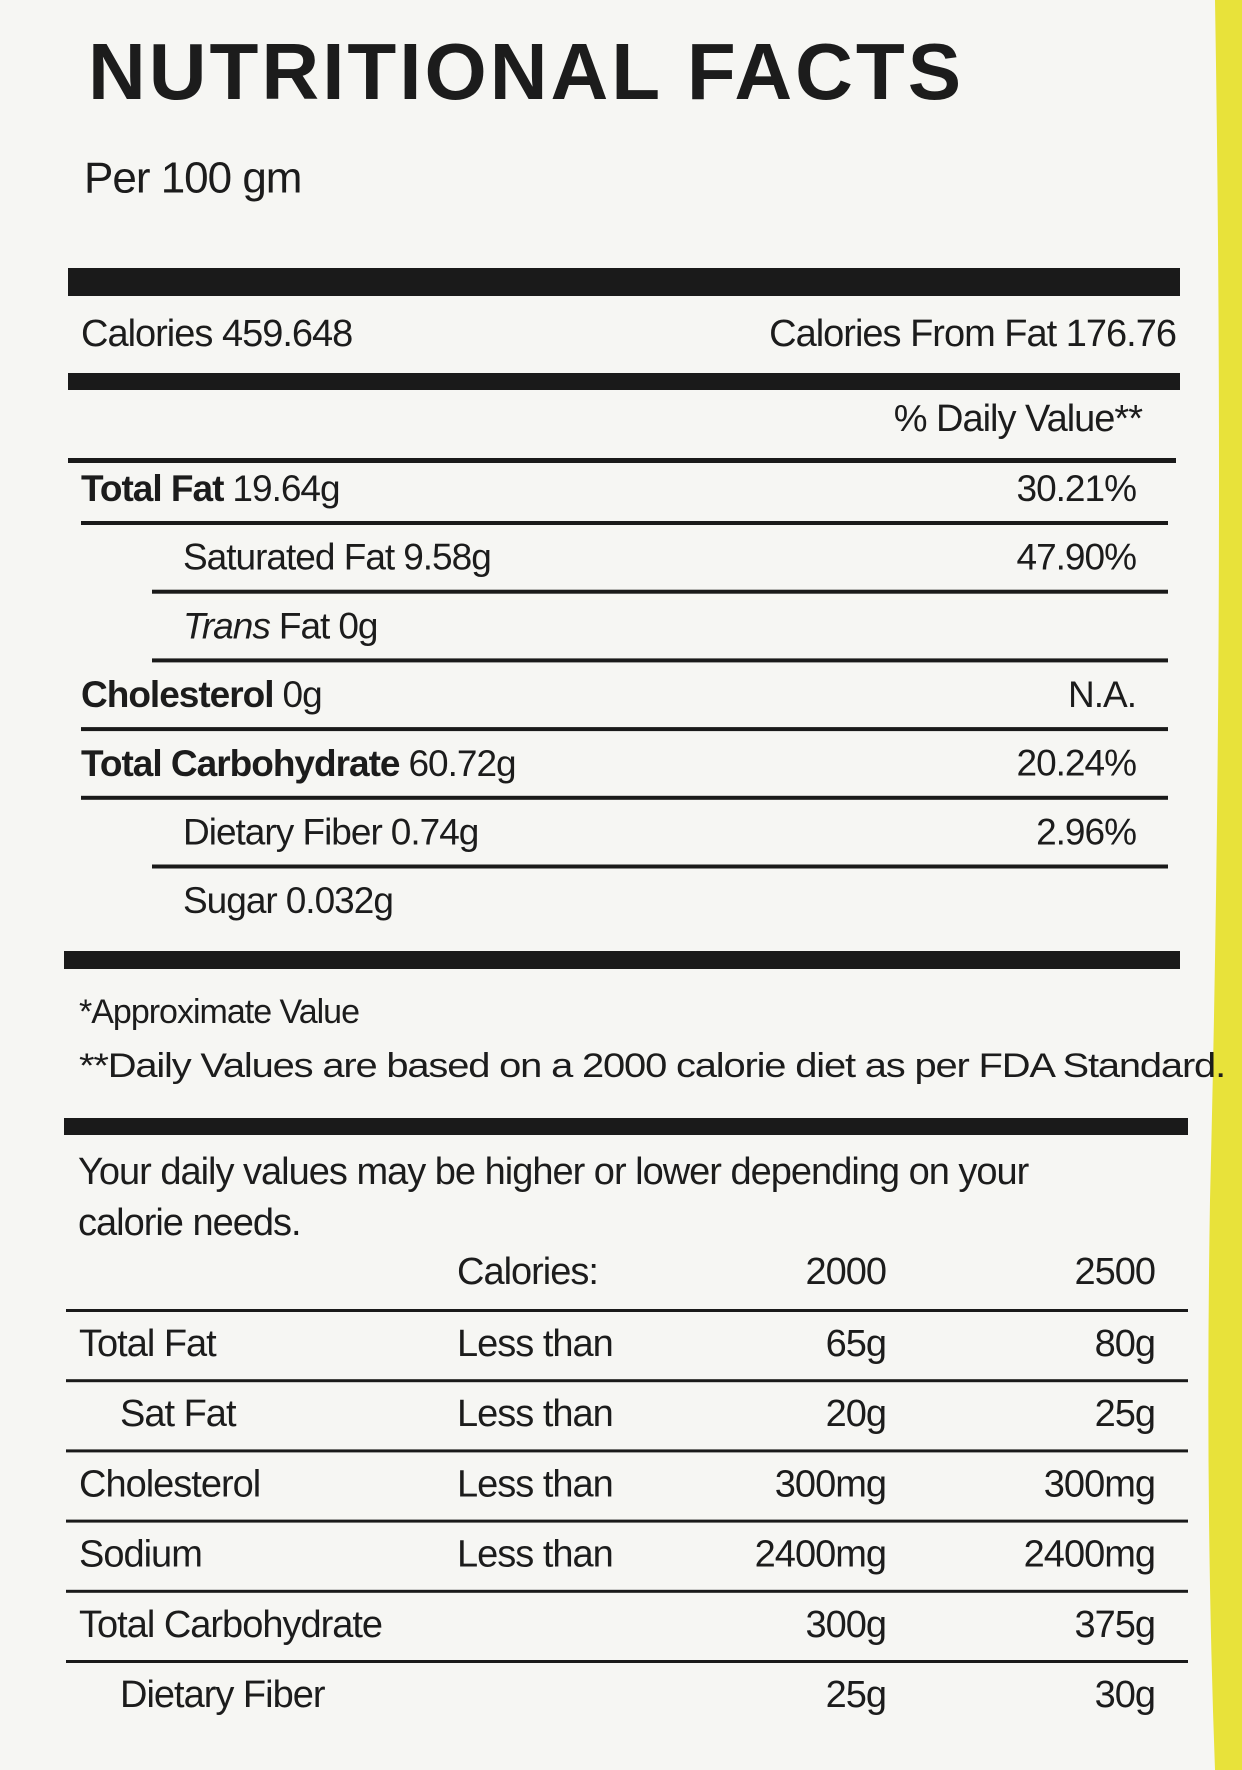 The height and width of the screenshot is (1770, 1242). What do you see at coordinates (223, 1695) in the screenshot?
I see `ref-cell: Dietary Fiber` at bounding box center [223, 1695].